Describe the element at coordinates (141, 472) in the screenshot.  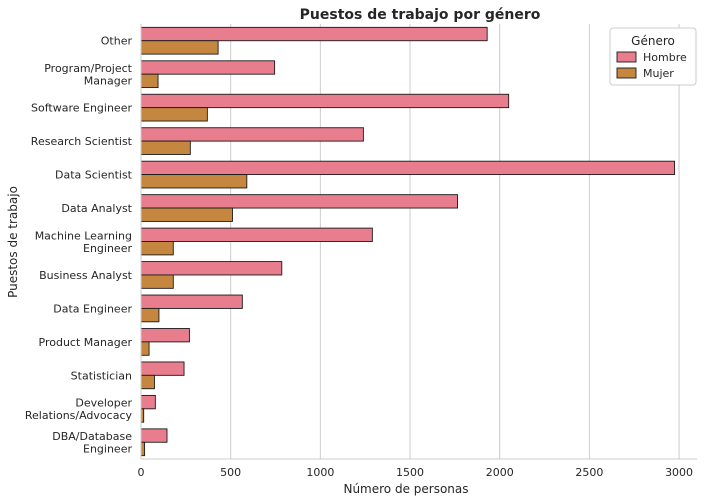
I see `x-tick-label-0: 0` at that location.